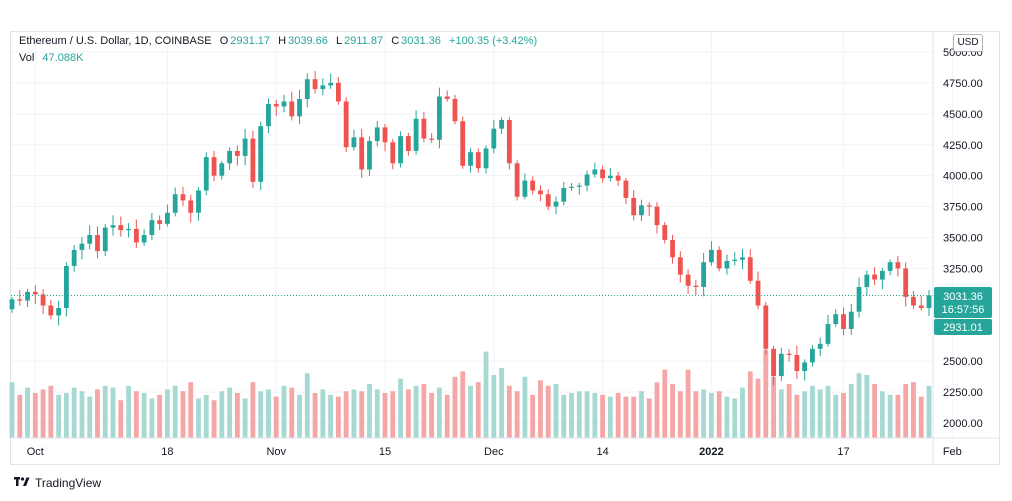 This screenshot has height=501, width=1012. Describe the element at coordinates (968, 43) in the screenshot. I see `currency-button: USD` at that location.